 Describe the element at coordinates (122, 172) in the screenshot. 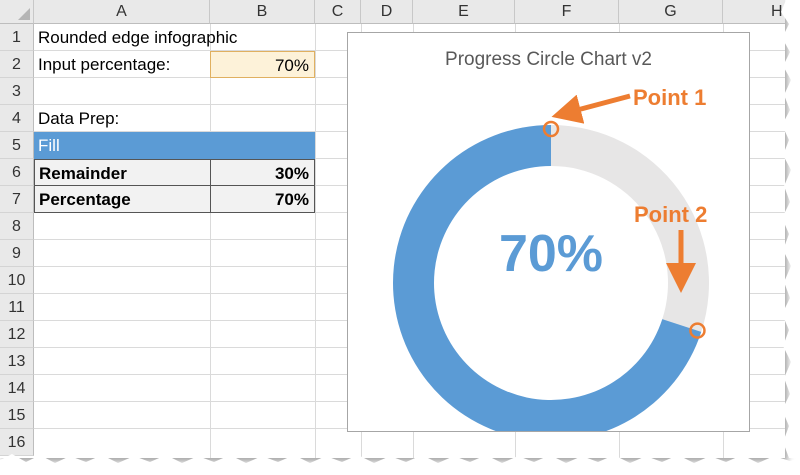

I see `cell-a6-remainder-label: Remainder` at that location.